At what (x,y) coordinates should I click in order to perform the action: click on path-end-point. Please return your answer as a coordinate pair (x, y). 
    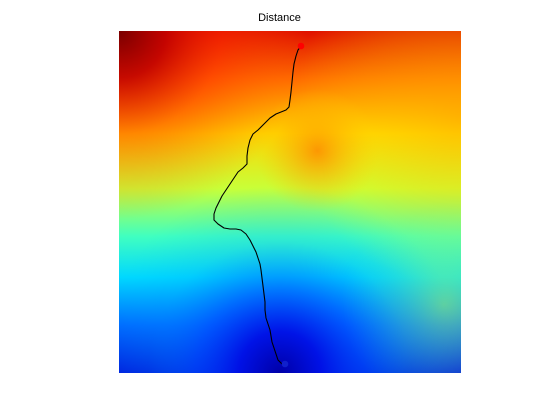
    Looking at the image, I should click on (285, 364).